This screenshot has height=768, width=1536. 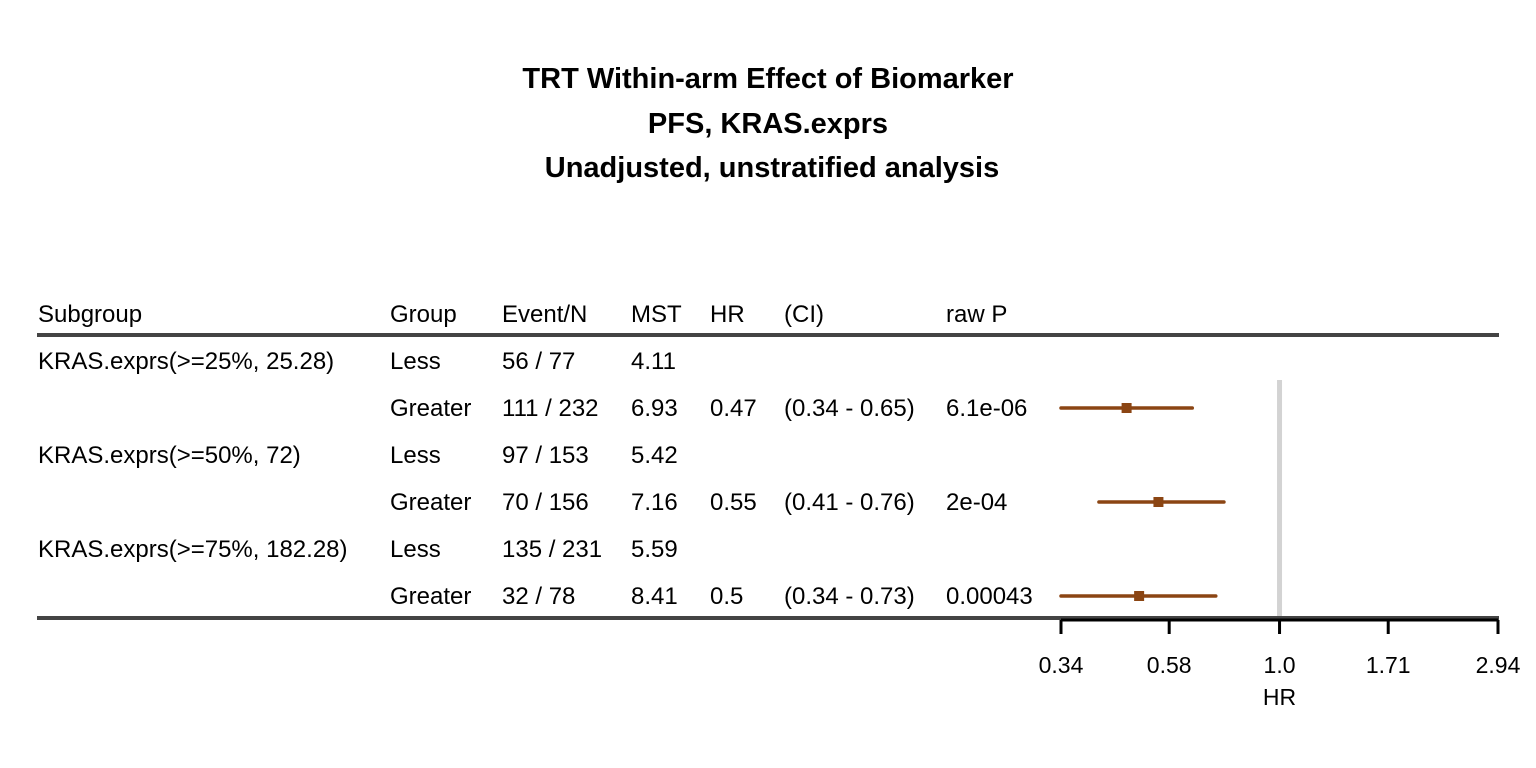 I want to click on cell-p: 6.1e-06, so click(x=986, y=408).